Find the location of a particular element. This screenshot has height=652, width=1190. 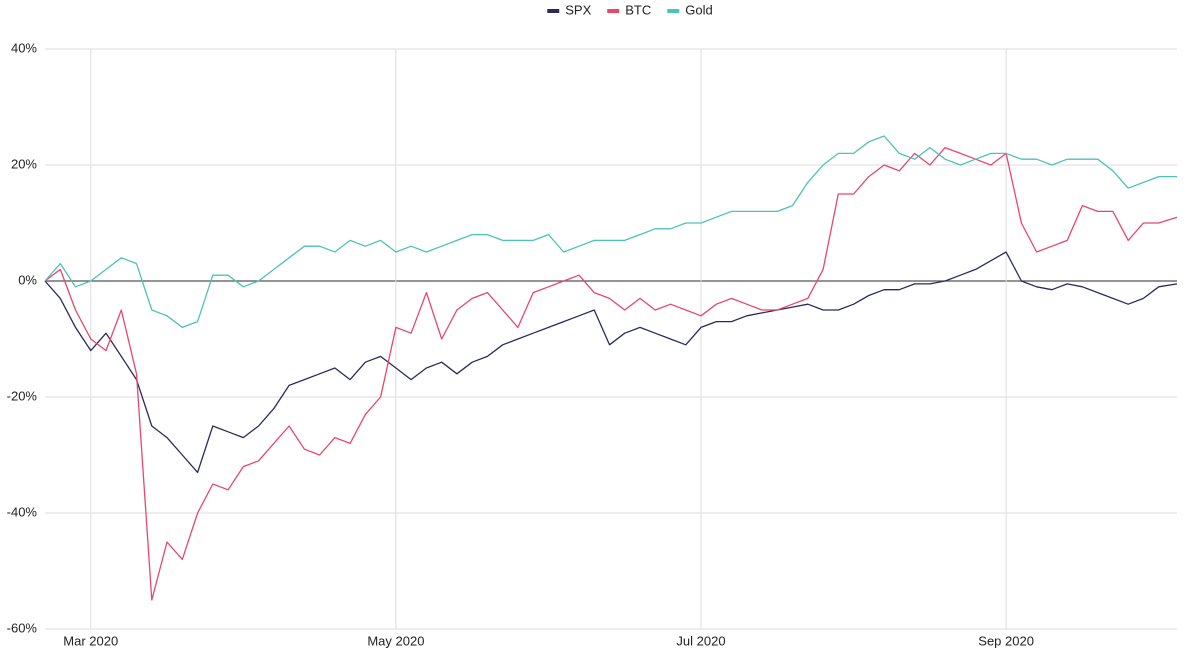

legend-label: BTC is located at coordinates (638, 9).